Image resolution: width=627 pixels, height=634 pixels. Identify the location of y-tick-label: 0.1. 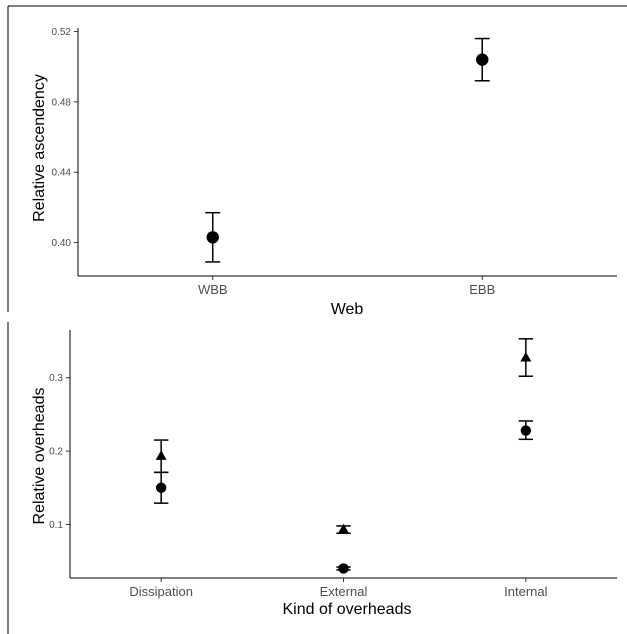
(56, 525).